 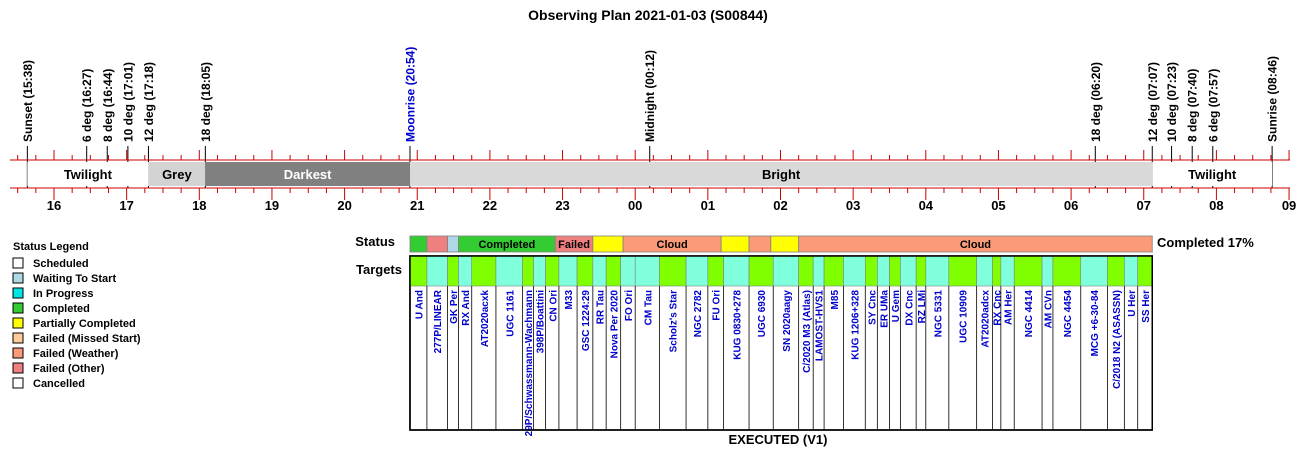 I want to click on target-name-label: NGC 2782, so click(x=698, y=314).